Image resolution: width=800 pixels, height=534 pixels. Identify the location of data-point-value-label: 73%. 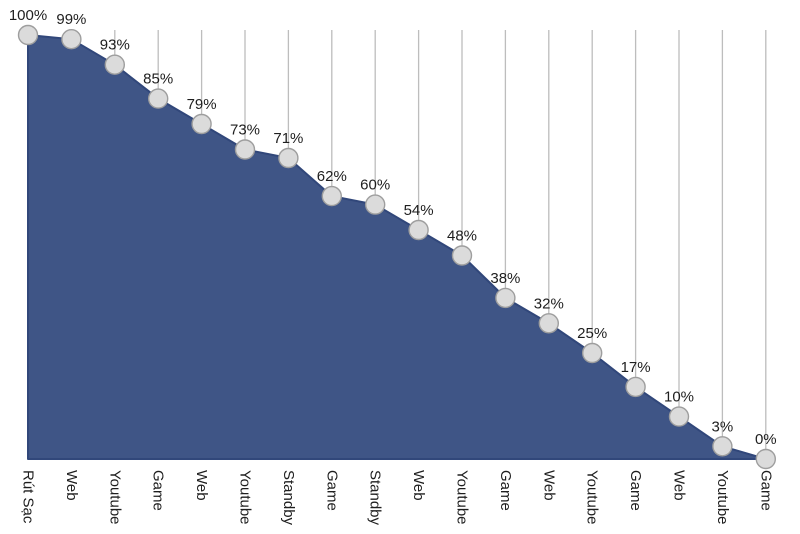
(245, 130).